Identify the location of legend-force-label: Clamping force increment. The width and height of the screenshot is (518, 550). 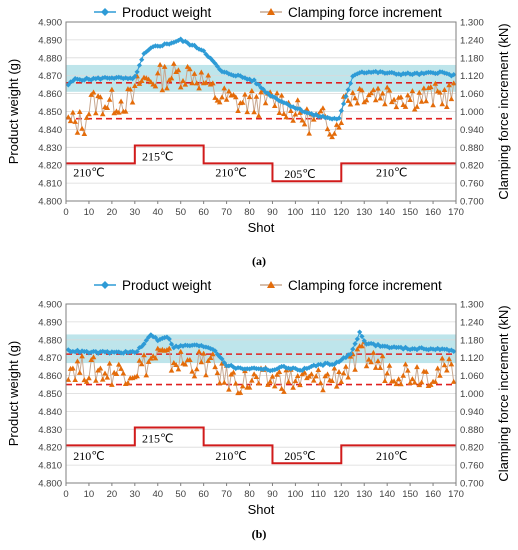
(365, 285).